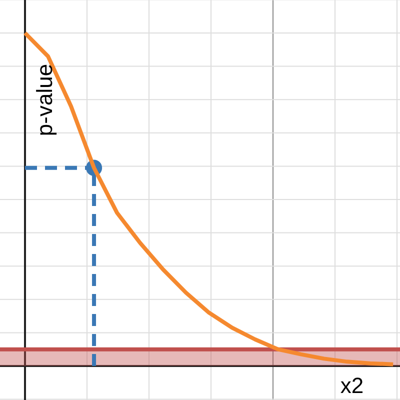 The image size is (400, 400). What do you see at coordinates (44, 100) in the screenshot?
I see `y-axis-title: p-value` at bounding box center [44, 100].